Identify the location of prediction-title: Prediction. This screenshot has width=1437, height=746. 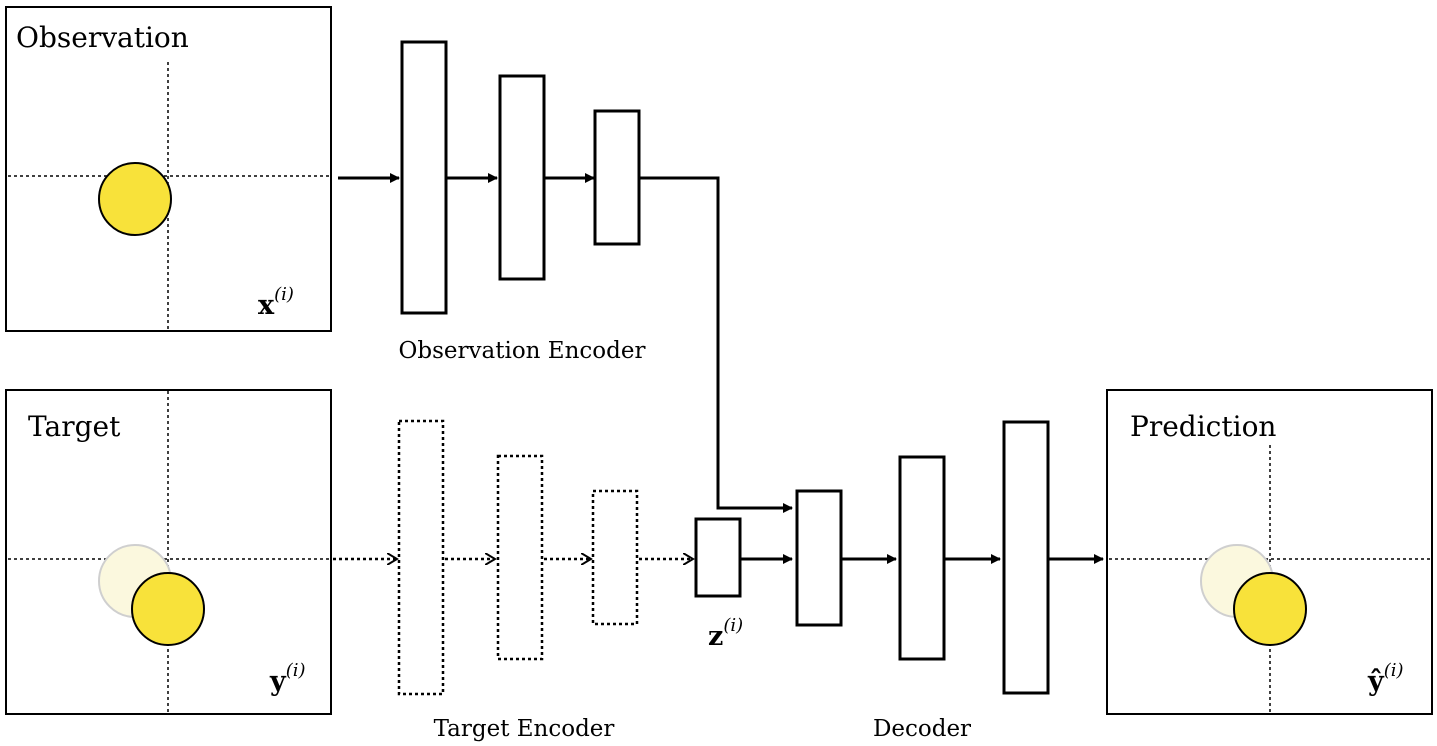
(1203, 426).